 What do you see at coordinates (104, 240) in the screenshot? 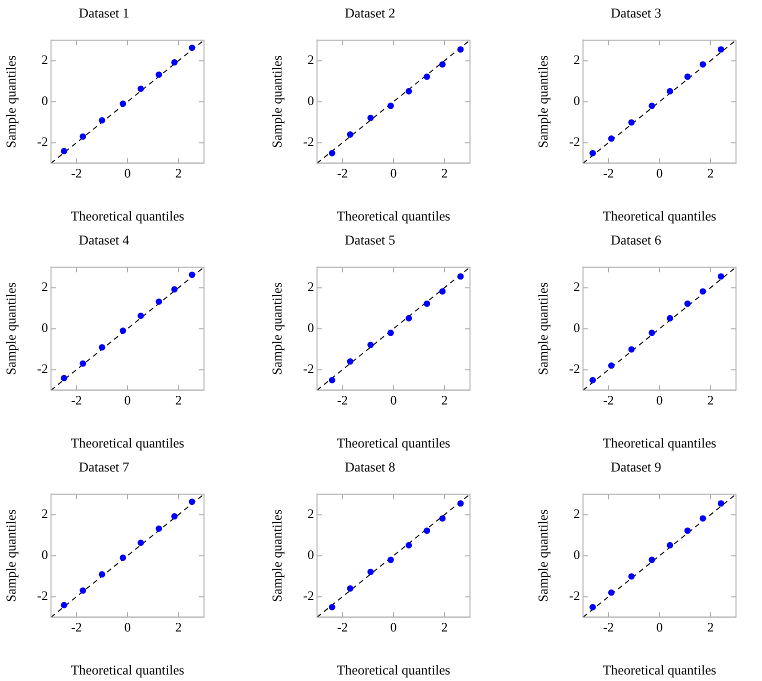
I see `chart-title: Dataset 4` at bounding box center [104, 240].